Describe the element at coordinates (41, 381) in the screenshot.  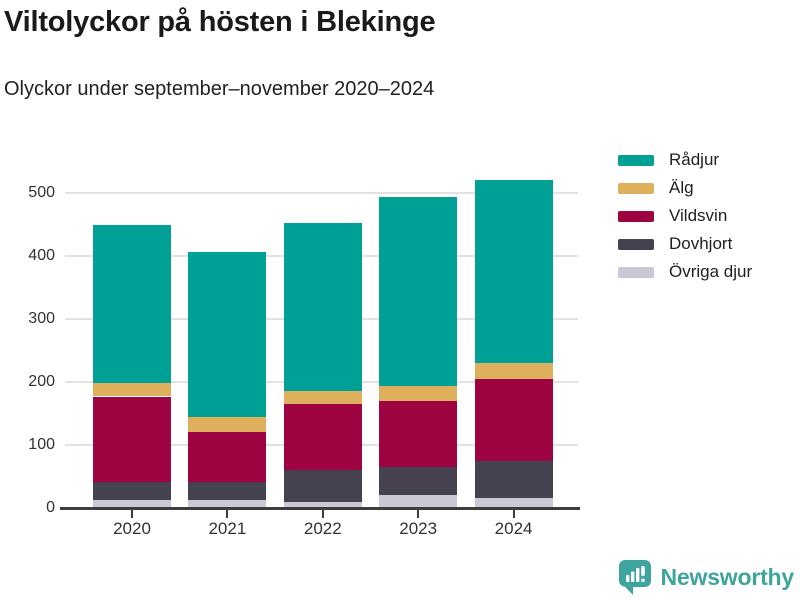
I see `y-axis-tick-label: 200` at that location.